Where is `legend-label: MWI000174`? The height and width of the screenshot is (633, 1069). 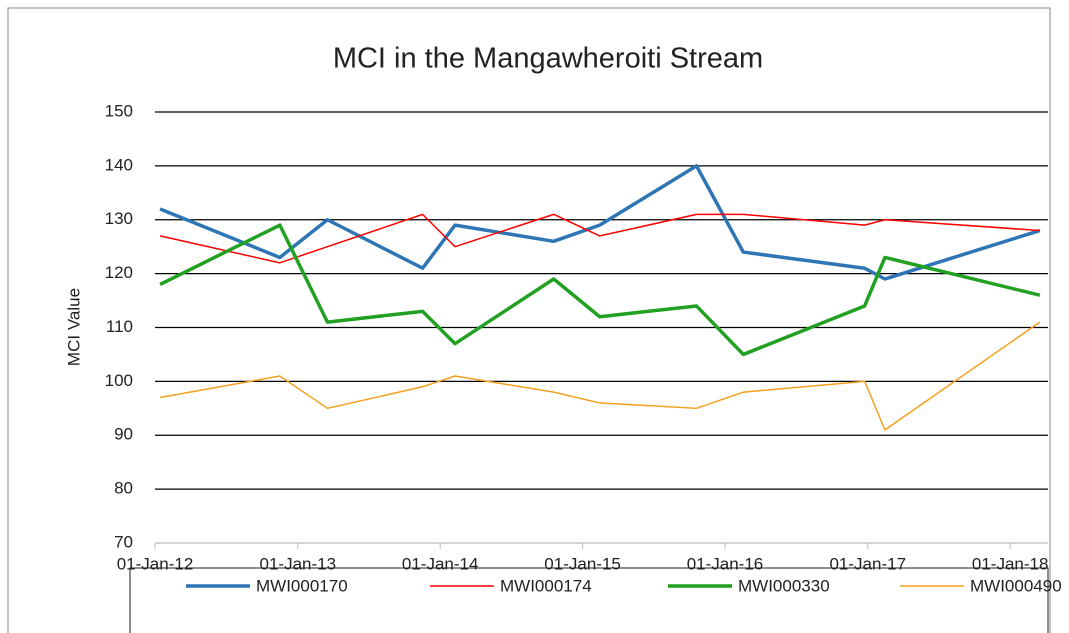
legend-label: MWI000174 is located at coordinates (546, 585).